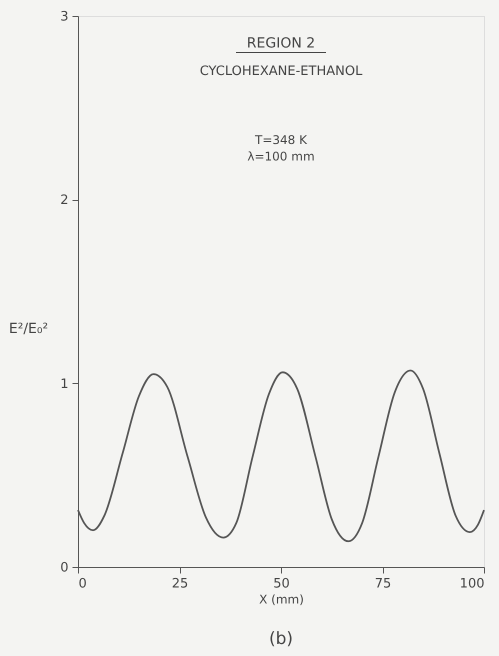  Describe the element at coordinates (64, 384) in the screenshot. I see `y-tick-label: 1` at that location.